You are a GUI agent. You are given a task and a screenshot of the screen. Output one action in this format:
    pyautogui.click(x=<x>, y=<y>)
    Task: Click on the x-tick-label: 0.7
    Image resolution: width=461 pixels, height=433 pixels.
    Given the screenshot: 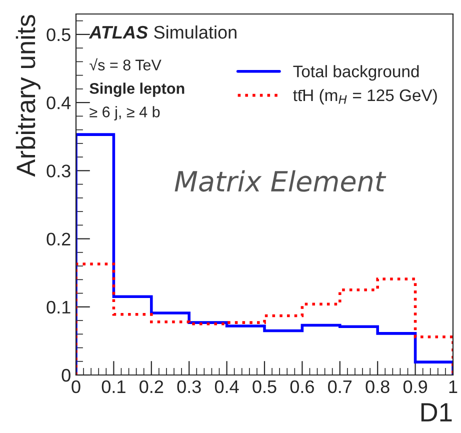 What is the action you would take?
    pyautogui.click(x=340, y=387)
    